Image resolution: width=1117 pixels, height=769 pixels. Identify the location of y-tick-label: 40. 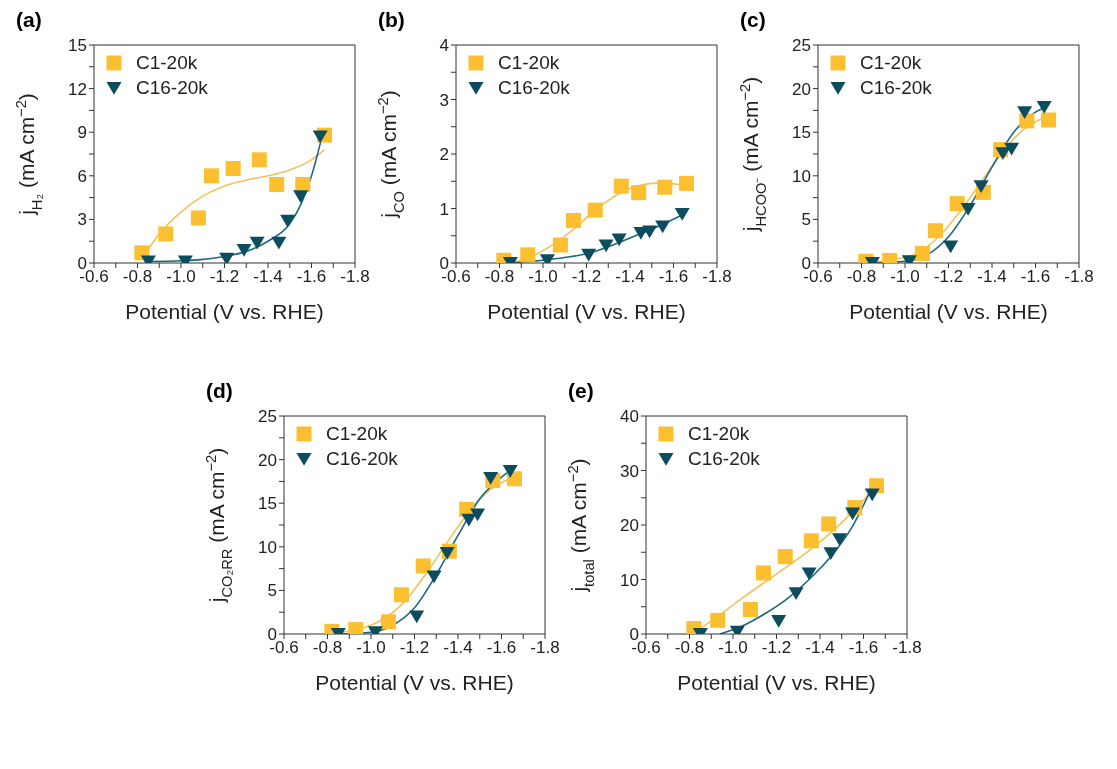
(629, 417).